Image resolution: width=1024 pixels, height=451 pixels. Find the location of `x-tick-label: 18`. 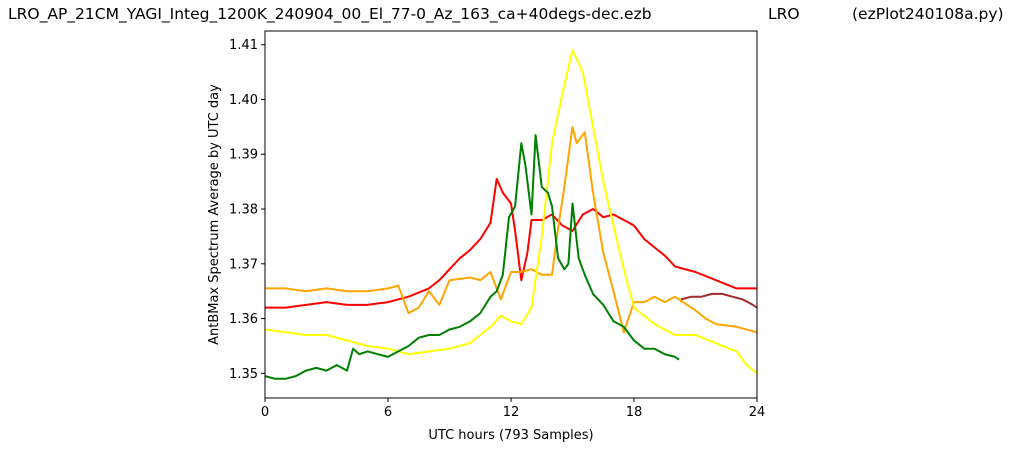

x-tick-label: 18 is located at coordinates (634, 412).